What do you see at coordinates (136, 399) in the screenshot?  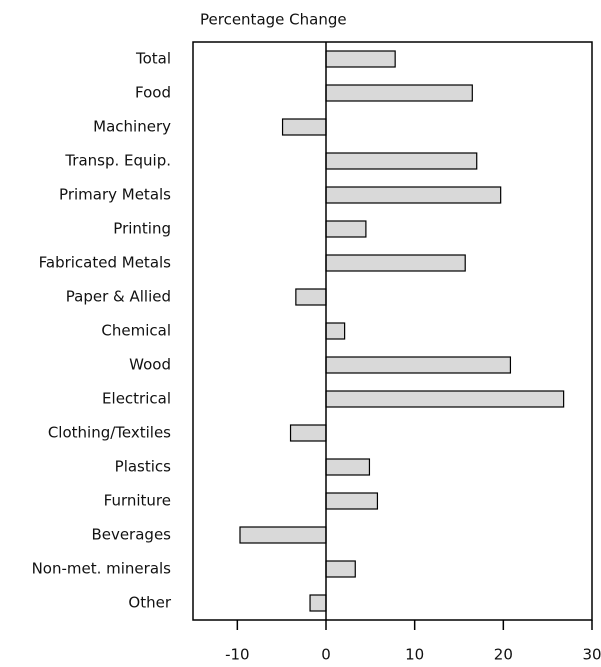 I see `y-tick-label: Electrical` at bounding box center [136, 399].